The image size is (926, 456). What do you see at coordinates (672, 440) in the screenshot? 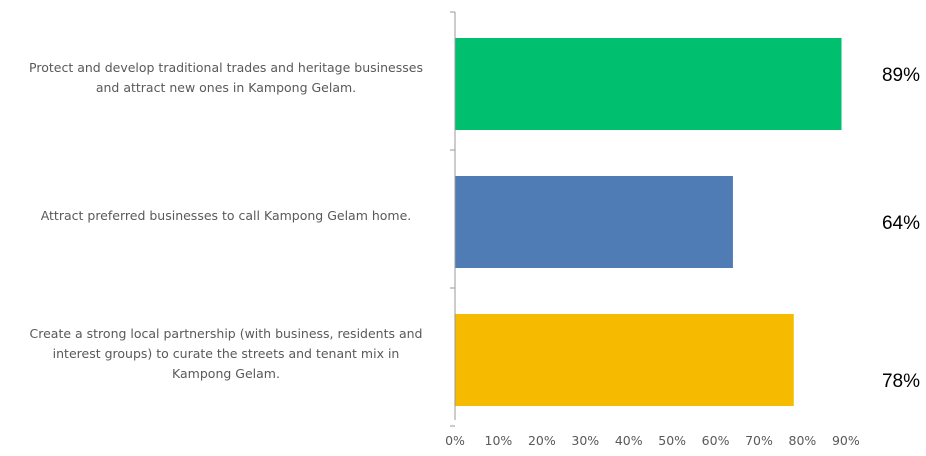
I see `x-tick-label: 50%` at bounding box center [672, 440].